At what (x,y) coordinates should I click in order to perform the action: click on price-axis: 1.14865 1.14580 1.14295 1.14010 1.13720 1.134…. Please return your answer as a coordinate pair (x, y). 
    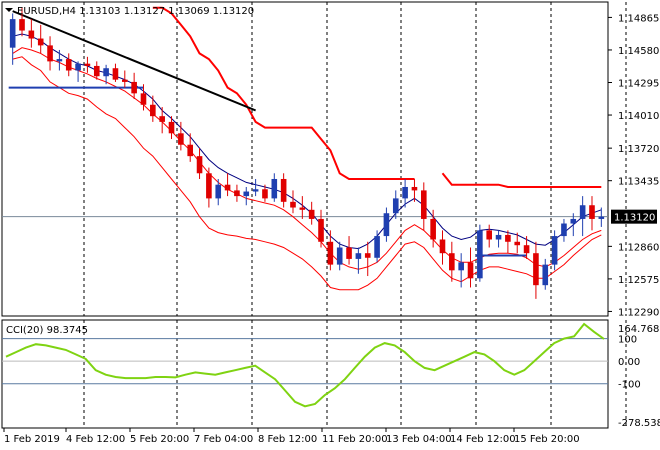
    Looking at the image, I should click on (633, 165).